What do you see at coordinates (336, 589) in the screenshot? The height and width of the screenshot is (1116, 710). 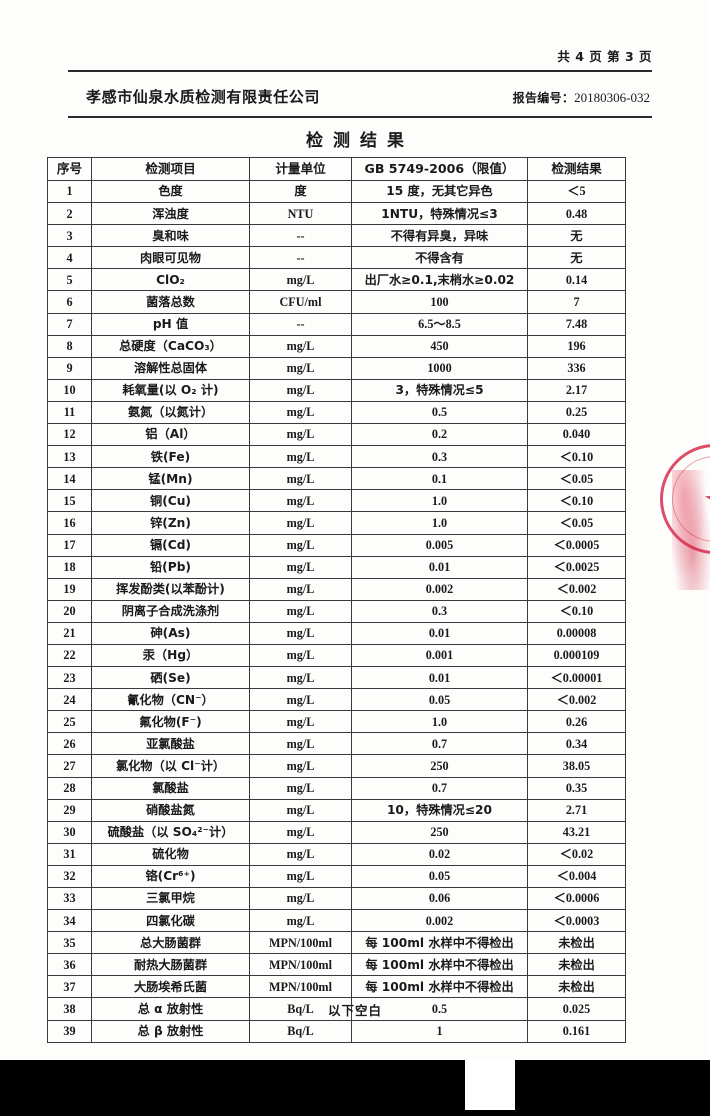 I see `table-row: 19 挥发酚类(以苯酚计) mg/L 0.002 ＜0.002` at bounding box center [336, 589].